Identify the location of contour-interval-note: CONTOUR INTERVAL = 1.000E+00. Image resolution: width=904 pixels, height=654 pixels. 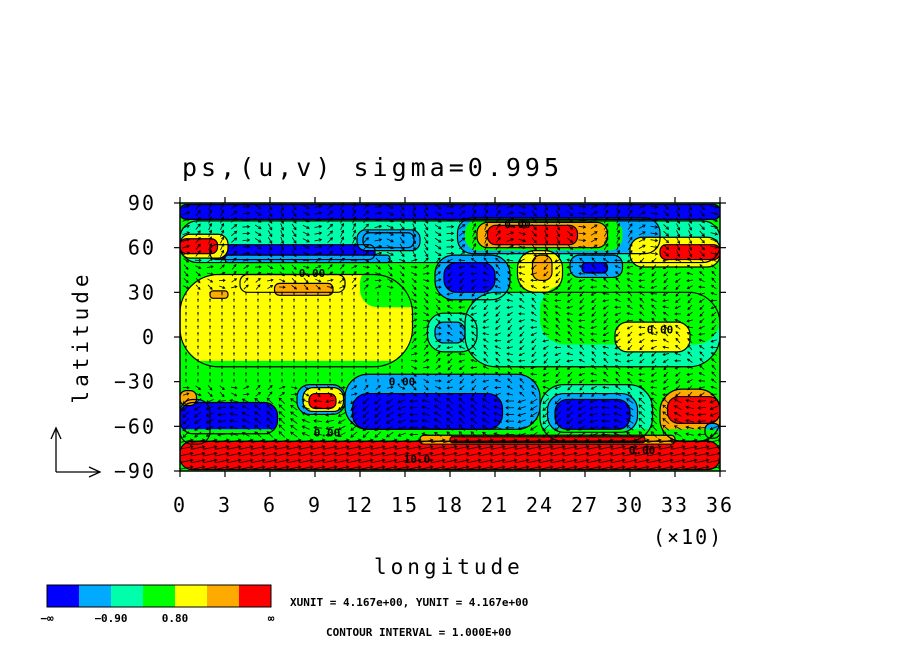
(418, 632).